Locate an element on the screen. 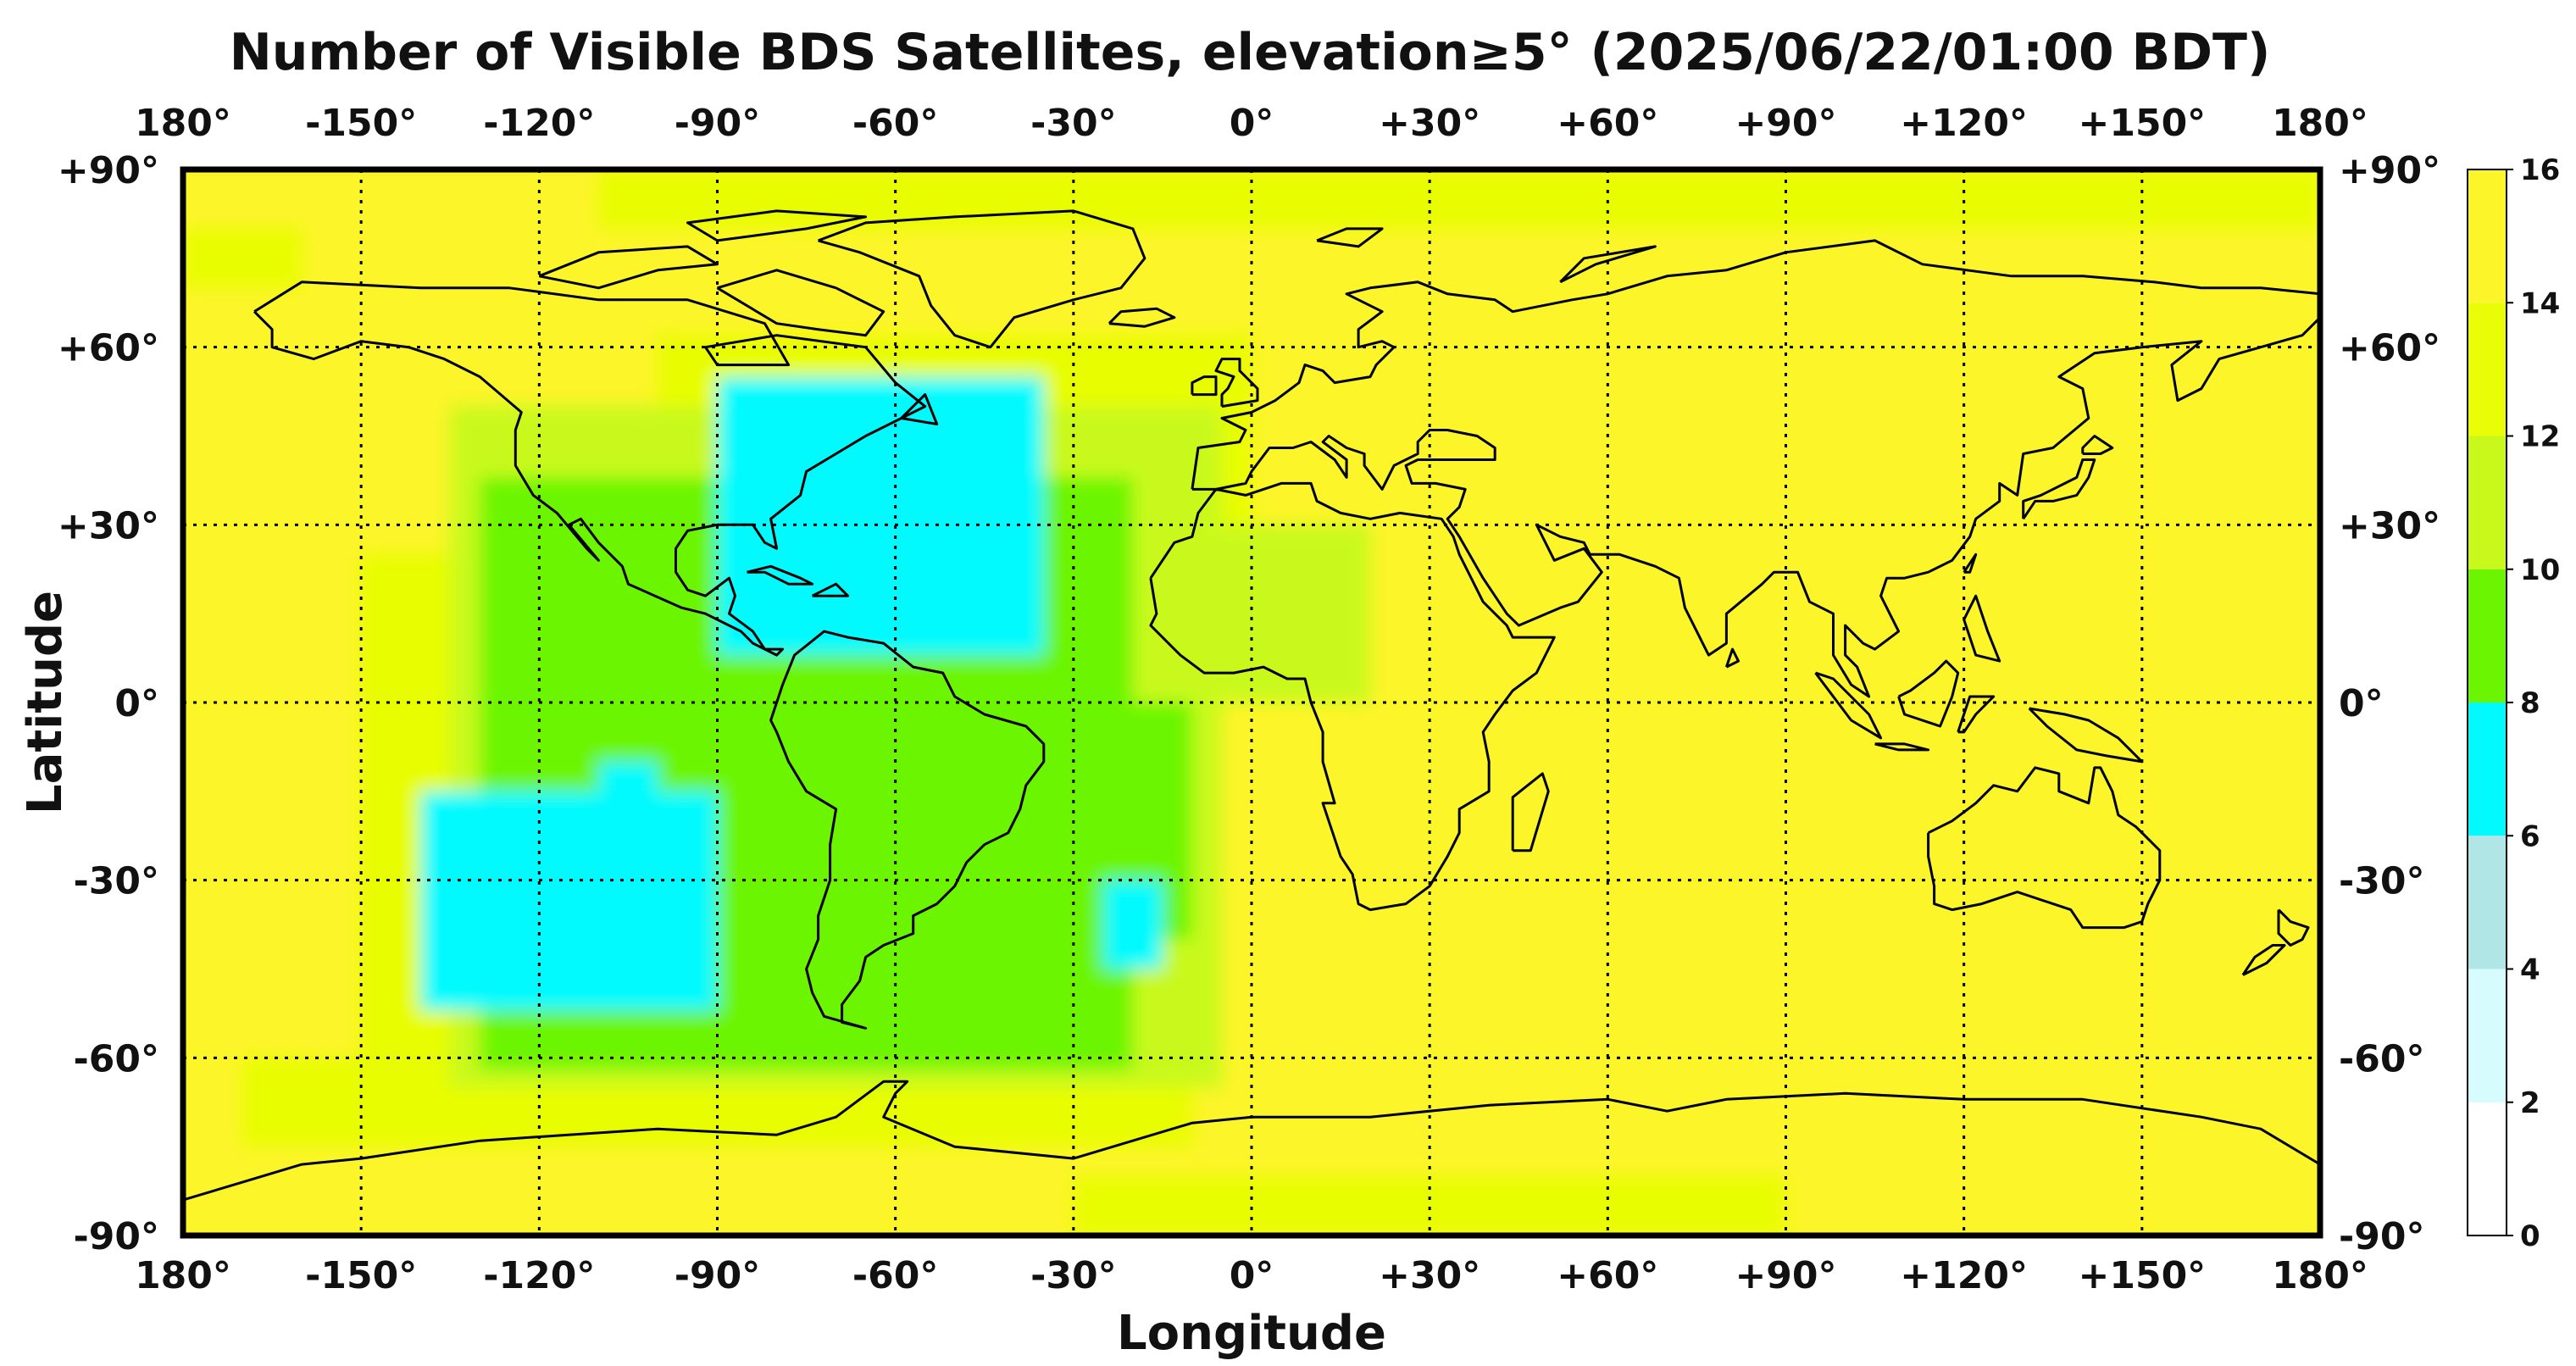  coastline-nz-south is located at coordinates (2263, 960).